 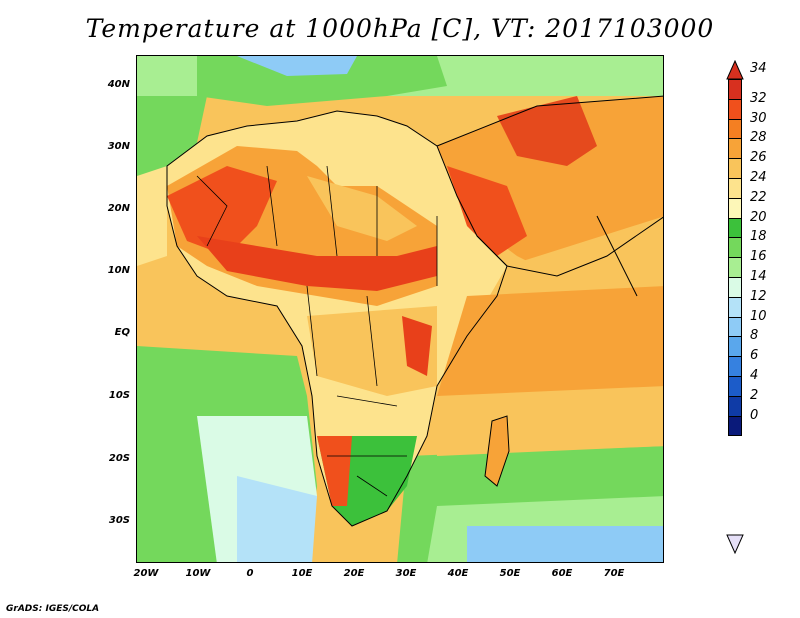 I want to click on central-sahara, so click(x=362, y=208).